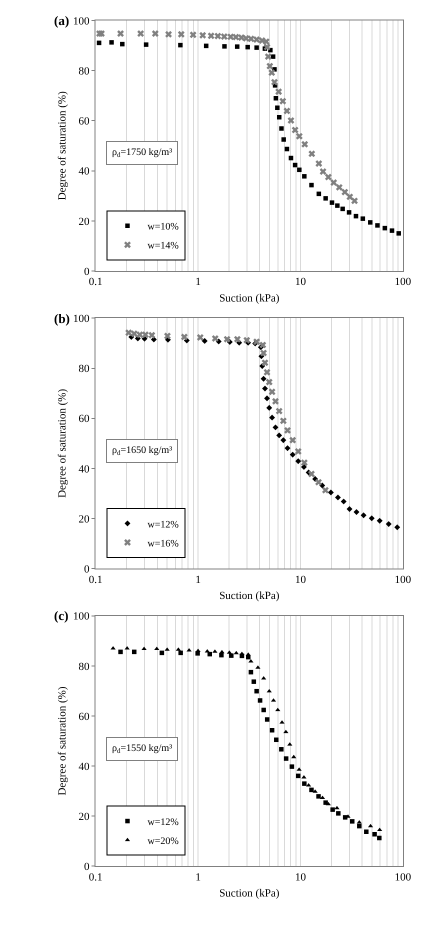  What do you see at coordinates (62, 20) in the screenshot?
I see `chart-title: (a)` at bounding box center [62, 20].